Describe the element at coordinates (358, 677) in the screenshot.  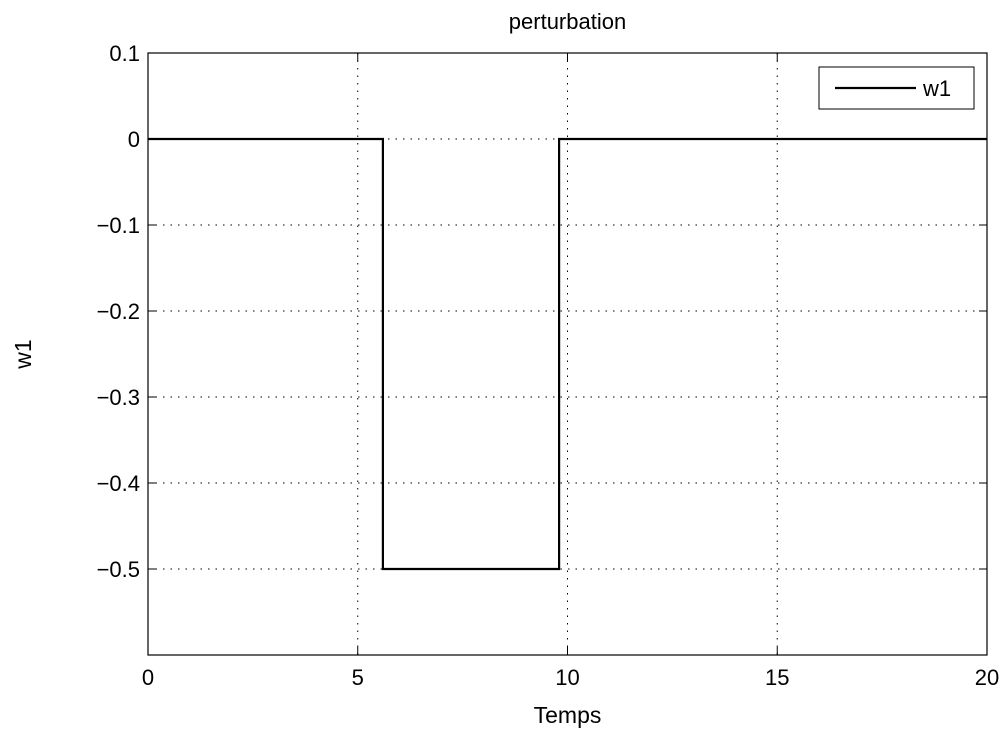
I see `x-tick-label: 5` at that location.